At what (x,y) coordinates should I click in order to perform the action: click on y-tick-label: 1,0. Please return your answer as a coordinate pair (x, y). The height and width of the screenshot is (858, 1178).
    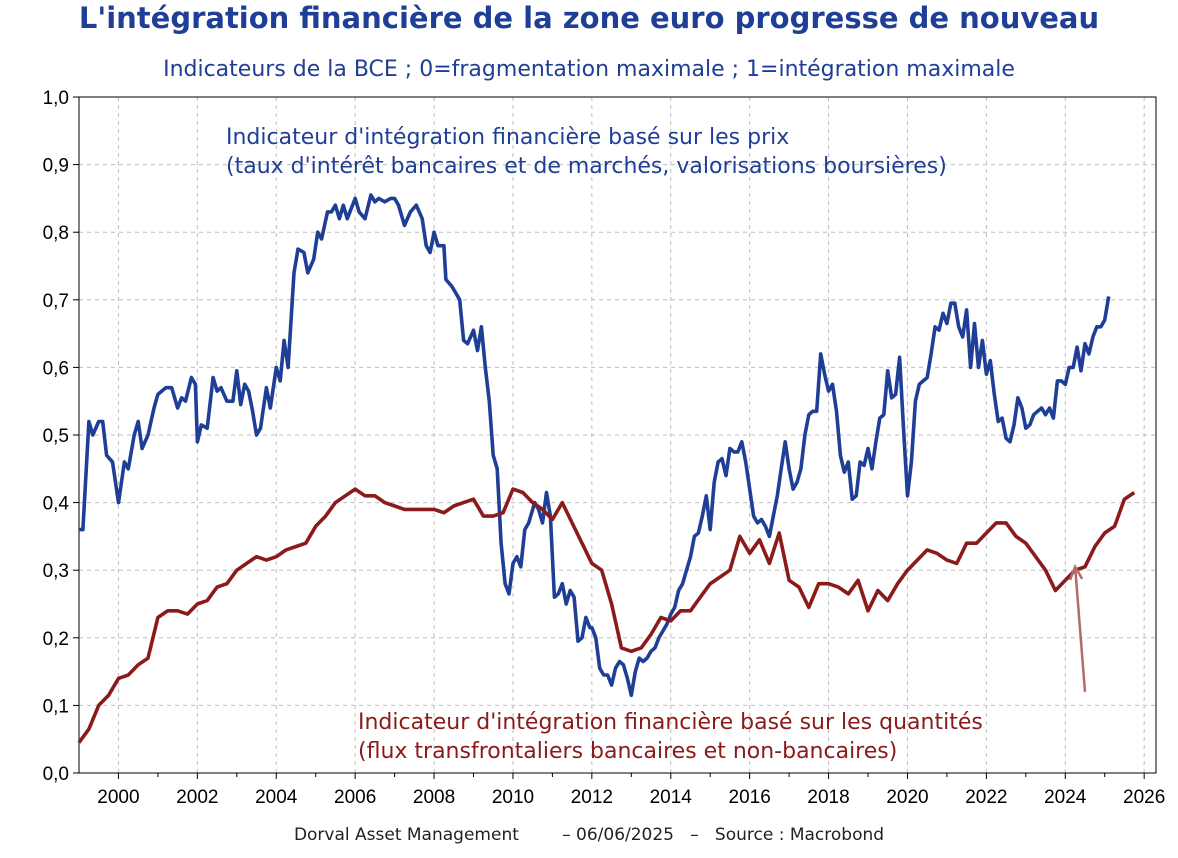
    Looking at the image, I should click on (56, 98).